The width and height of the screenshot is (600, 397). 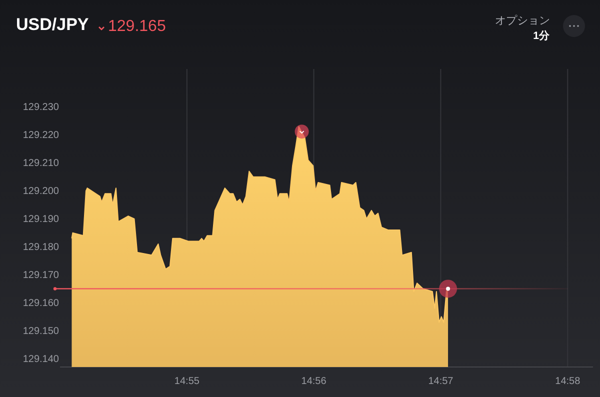 What do you see at coordinates (41, 220) in the screenshot?
I see `y-tick-label: 129.190` at bounding box center [41, 220].